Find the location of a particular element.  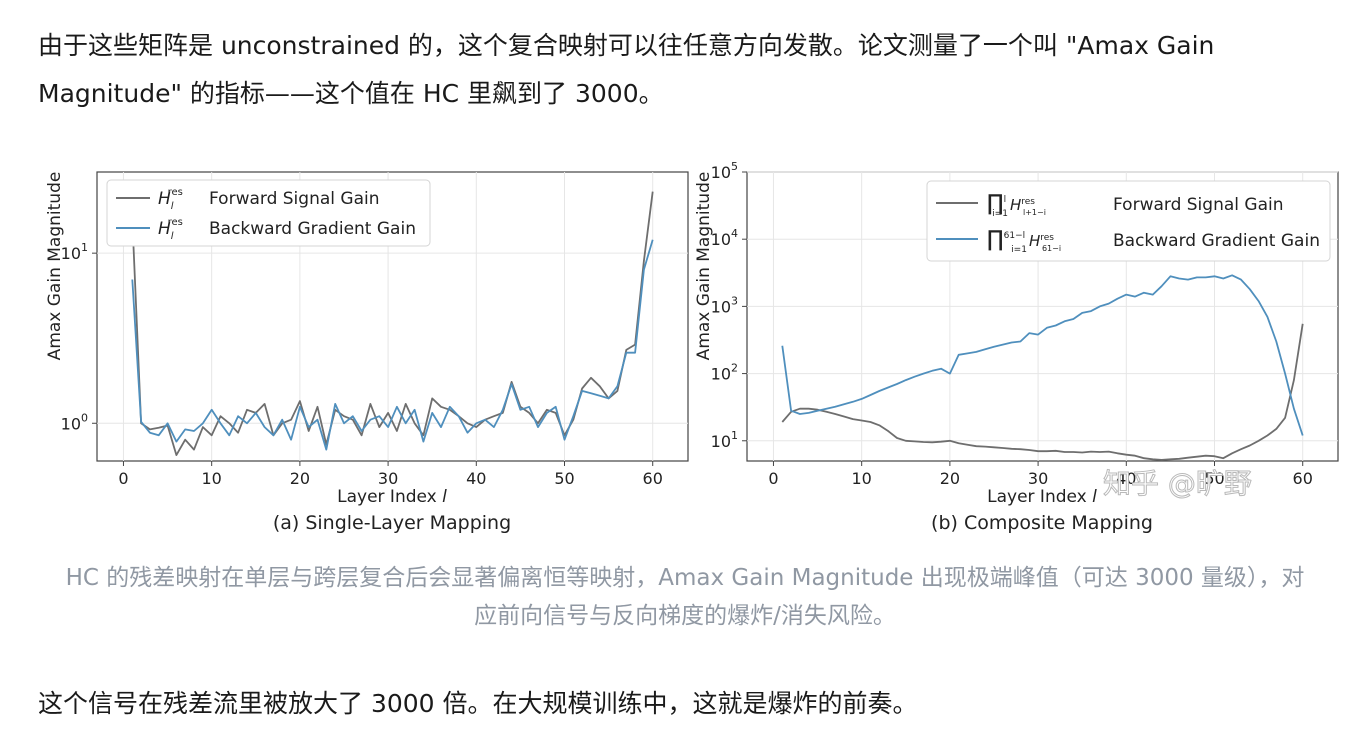

xlabel-b-var: l is located at coordinates (1094, 497).